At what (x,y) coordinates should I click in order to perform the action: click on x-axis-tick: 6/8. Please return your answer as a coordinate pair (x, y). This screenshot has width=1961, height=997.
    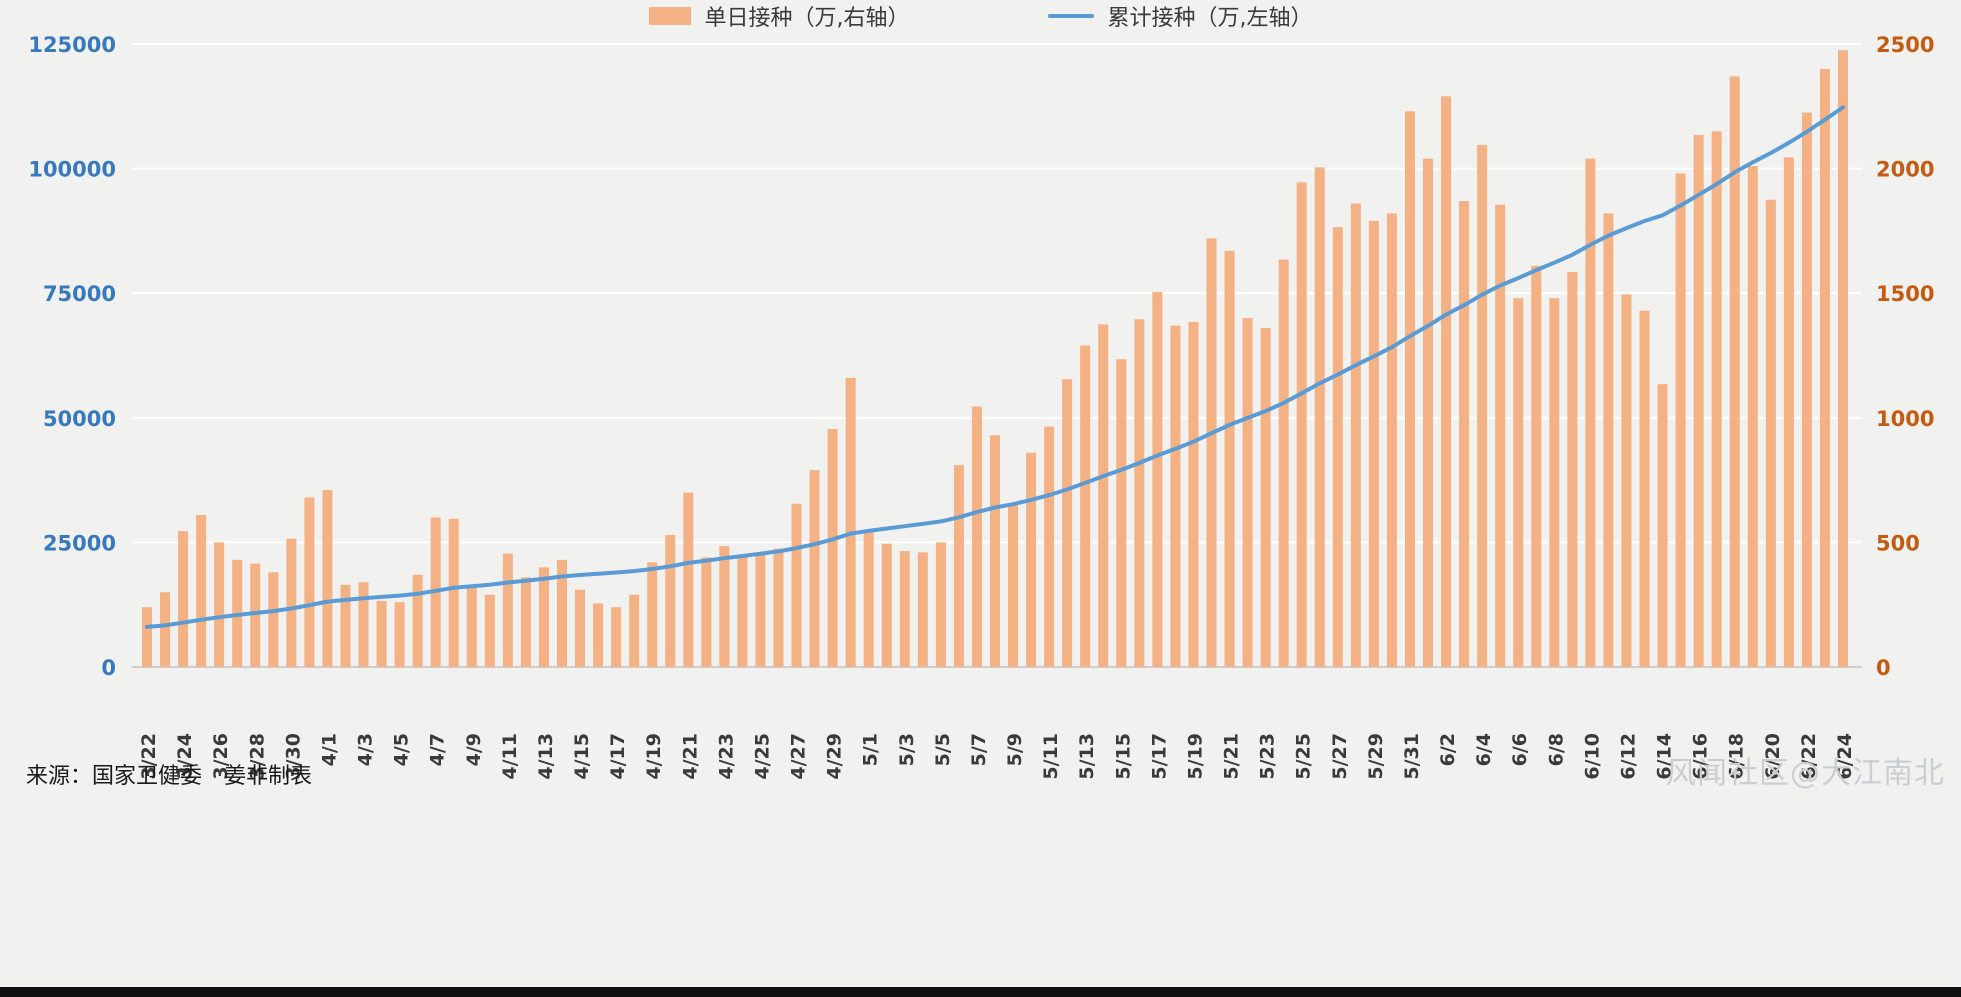
    Looking at the image, I should click on (1556, 749).